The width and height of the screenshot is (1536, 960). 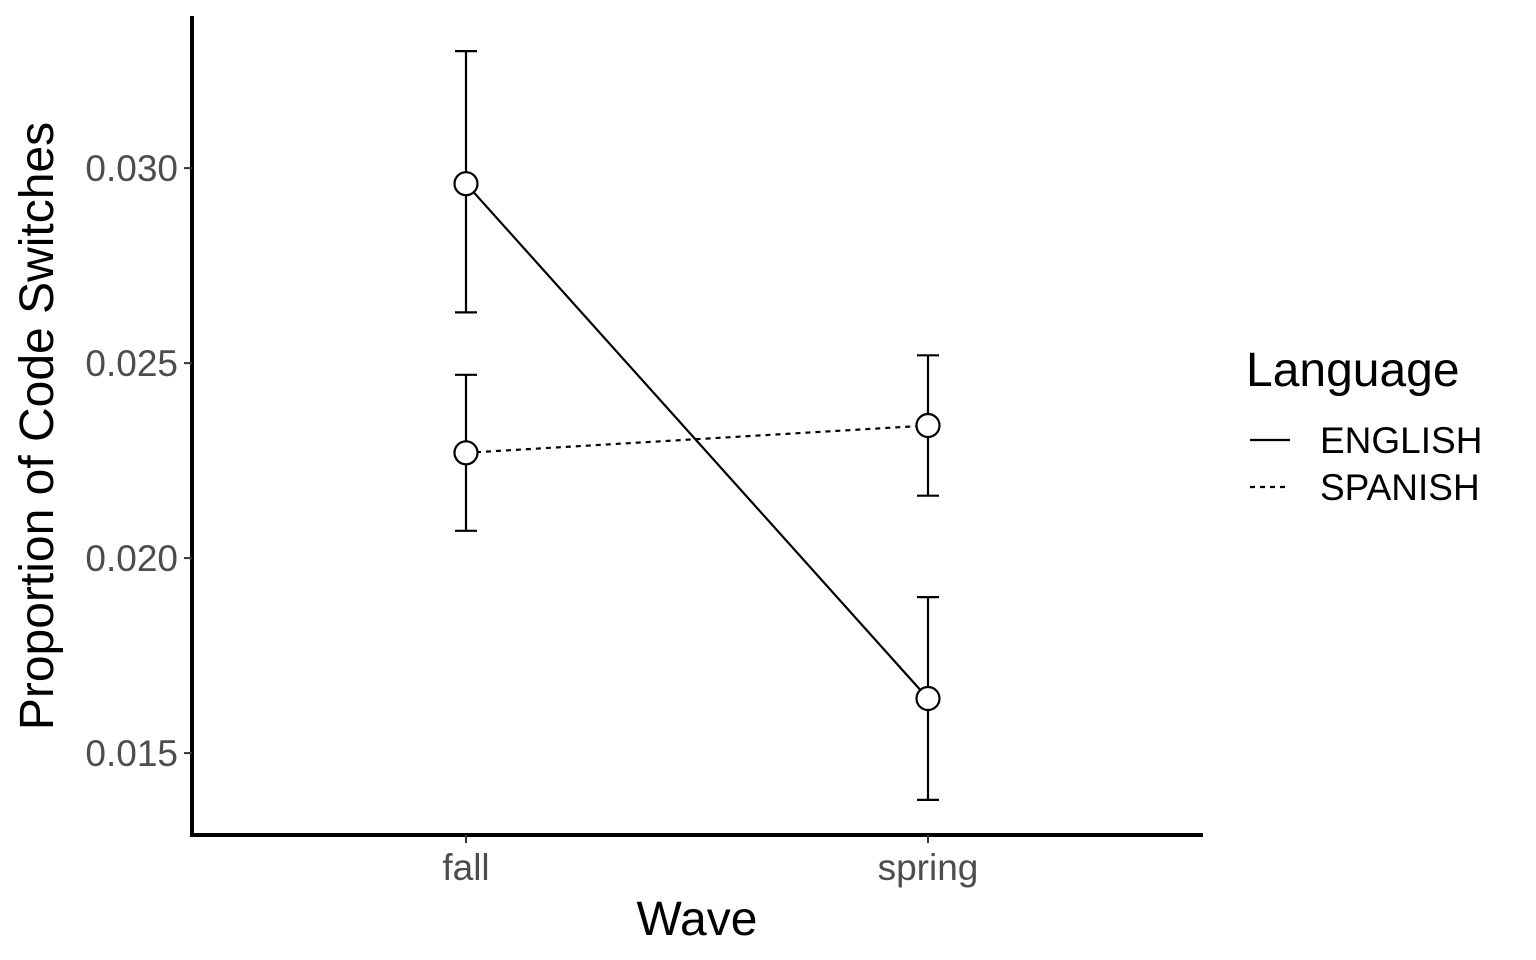 I want to click on y-tick-label: 0.030, so click(x=131, y=168).